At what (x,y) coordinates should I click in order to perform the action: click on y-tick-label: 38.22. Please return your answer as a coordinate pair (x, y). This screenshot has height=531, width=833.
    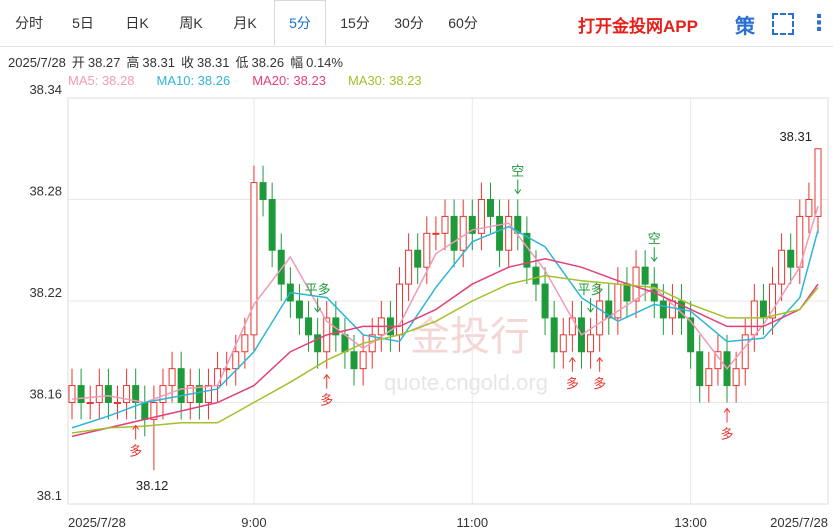
    Looking at the image, I should click on (45, 292).